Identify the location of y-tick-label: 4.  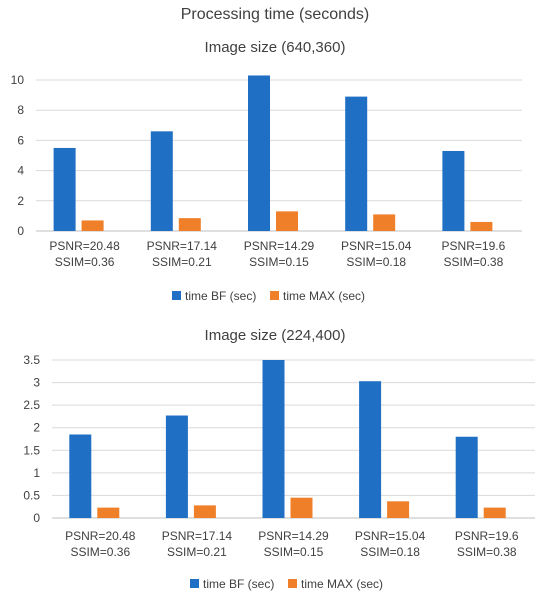
(20, 171).